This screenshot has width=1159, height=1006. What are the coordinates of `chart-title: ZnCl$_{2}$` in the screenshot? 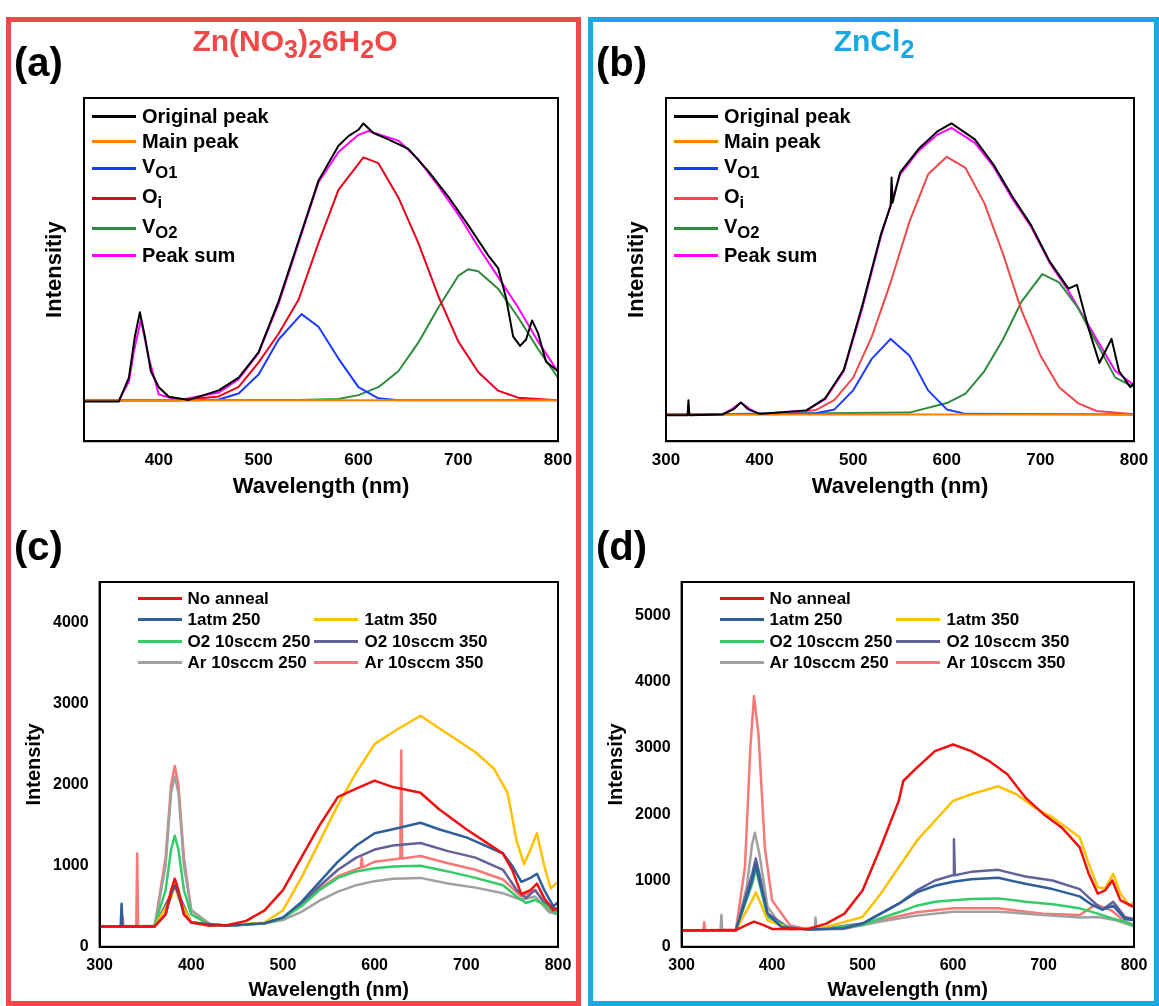 It's located at (874, 43).